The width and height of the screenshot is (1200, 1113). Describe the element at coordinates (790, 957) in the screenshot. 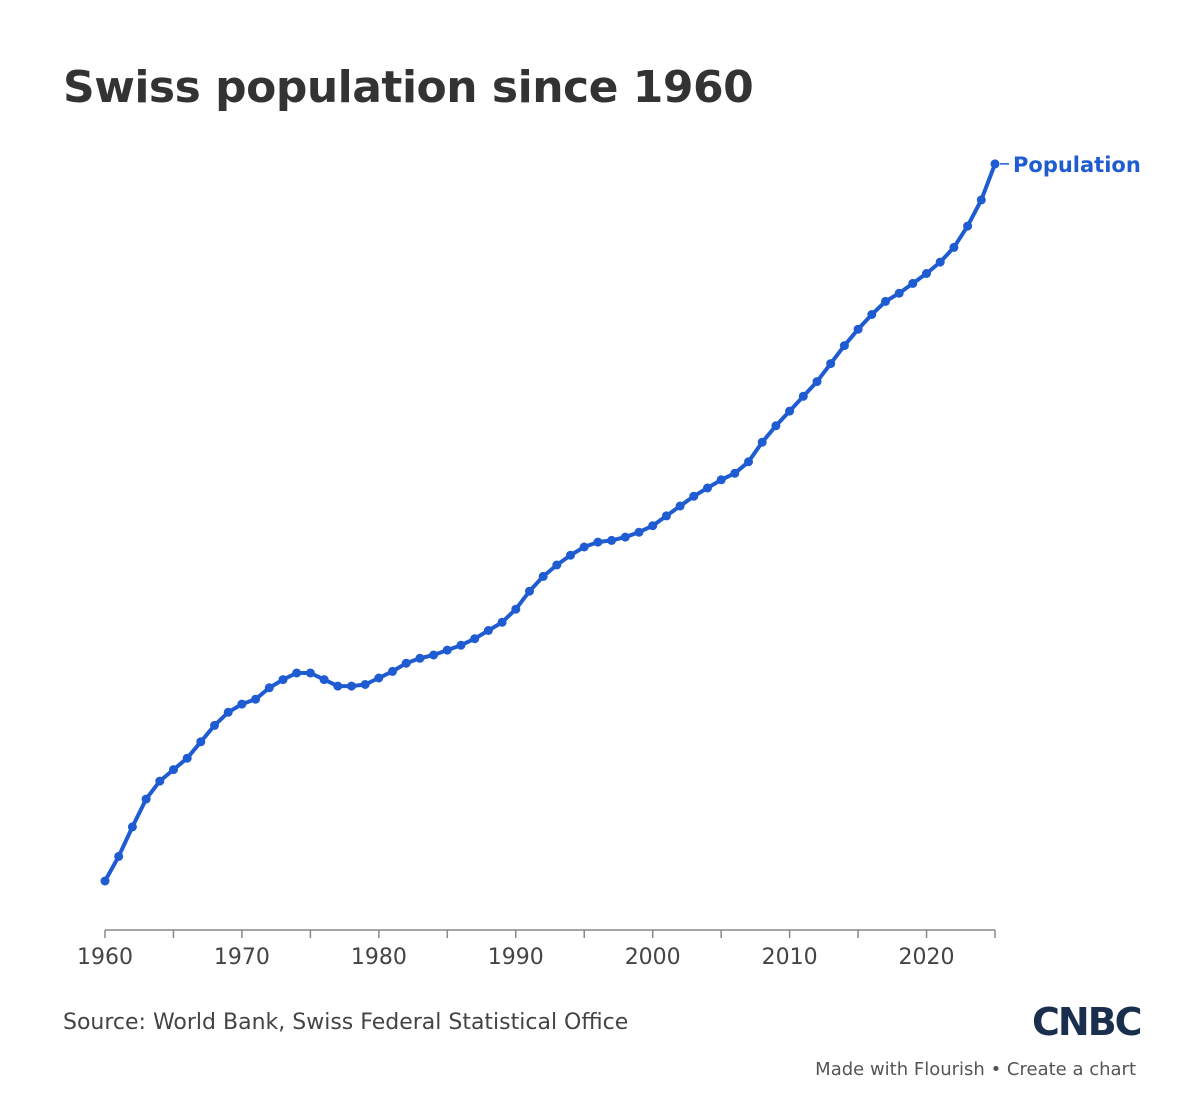

I see `x-tick-label: 2010` at that location.